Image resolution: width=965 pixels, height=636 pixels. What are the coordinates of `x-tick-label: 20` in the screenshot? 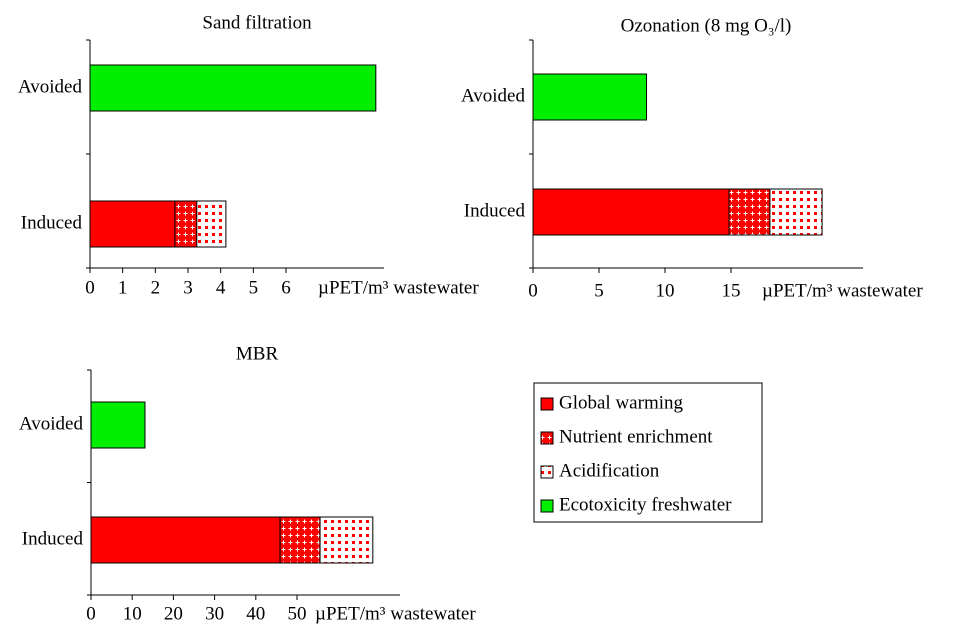 It's located at (173, 613).